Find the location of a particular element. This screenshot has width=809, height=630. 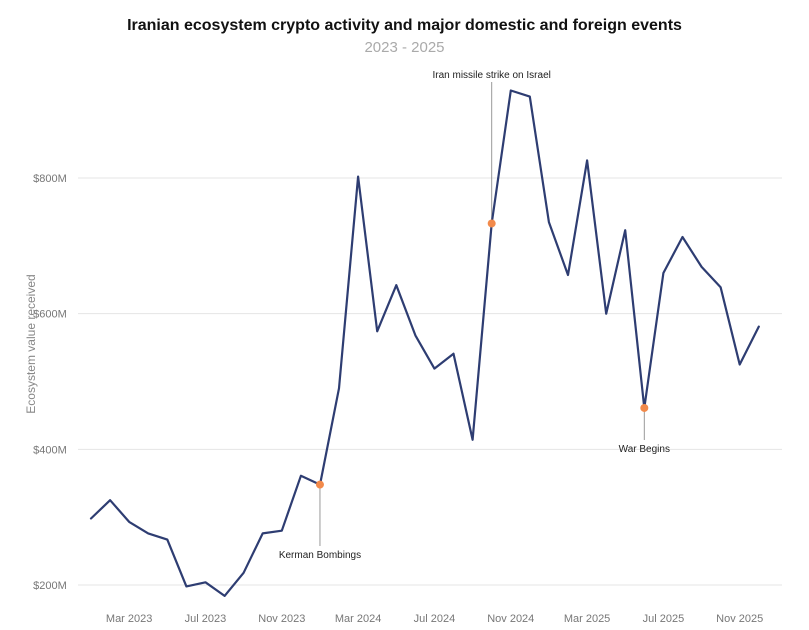

x-tick-label: Mar 2023 is located at coordinates (129, 619).